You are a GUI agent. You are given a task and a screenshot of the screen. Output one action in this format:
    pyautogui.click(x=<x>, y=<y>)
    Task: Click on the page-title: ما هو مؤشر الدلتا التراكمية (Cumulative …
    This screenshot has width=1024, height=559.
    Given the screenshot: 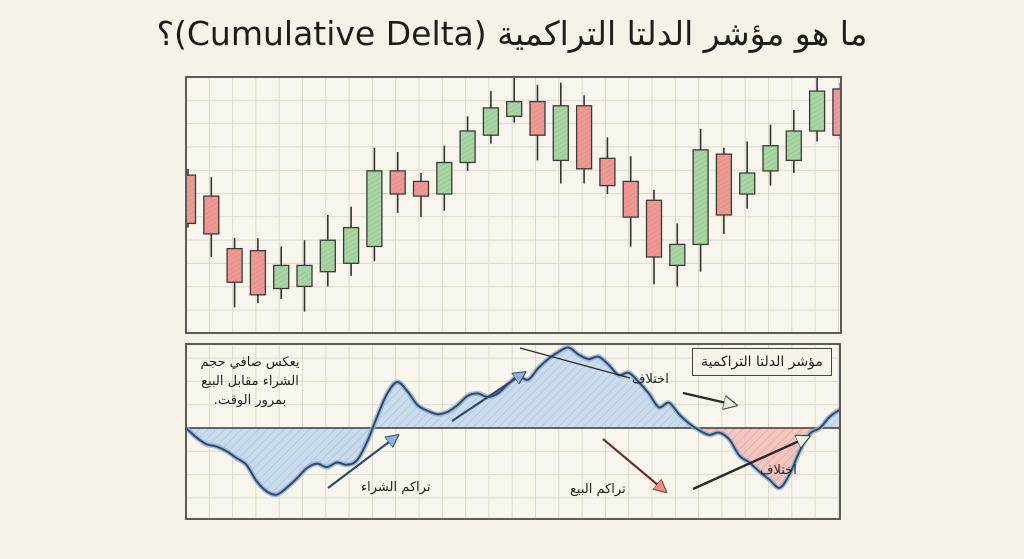 What is the action you would take?
    pyautogui.click(x=512, y=33)
    